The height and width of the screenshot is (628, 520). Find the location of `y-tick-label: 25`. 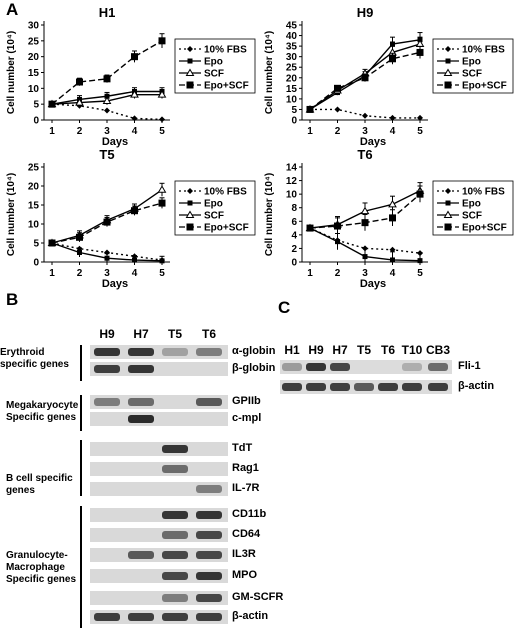

y-tick-label: 25 is located at coordinates (292, 68).